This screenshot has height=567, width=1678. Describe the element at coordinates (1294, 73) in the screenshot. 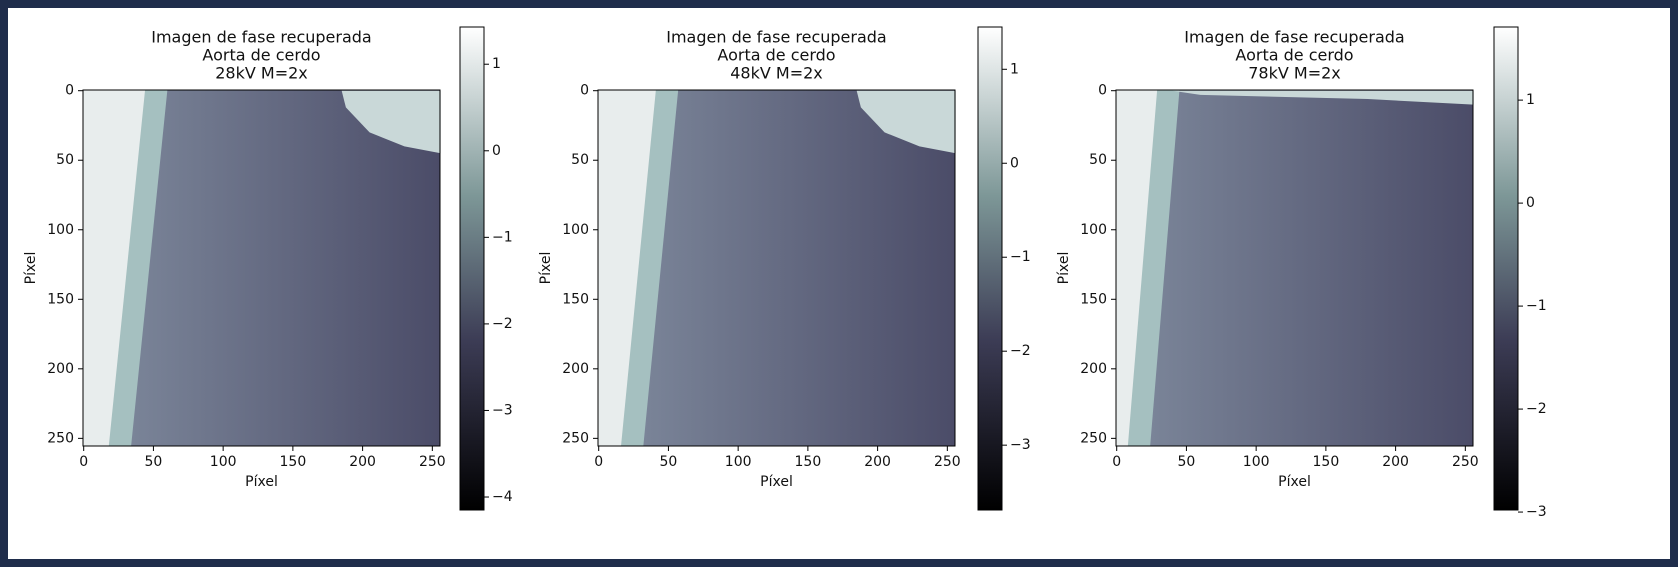

I see `chart-title: 78kV M=2x` at that location.